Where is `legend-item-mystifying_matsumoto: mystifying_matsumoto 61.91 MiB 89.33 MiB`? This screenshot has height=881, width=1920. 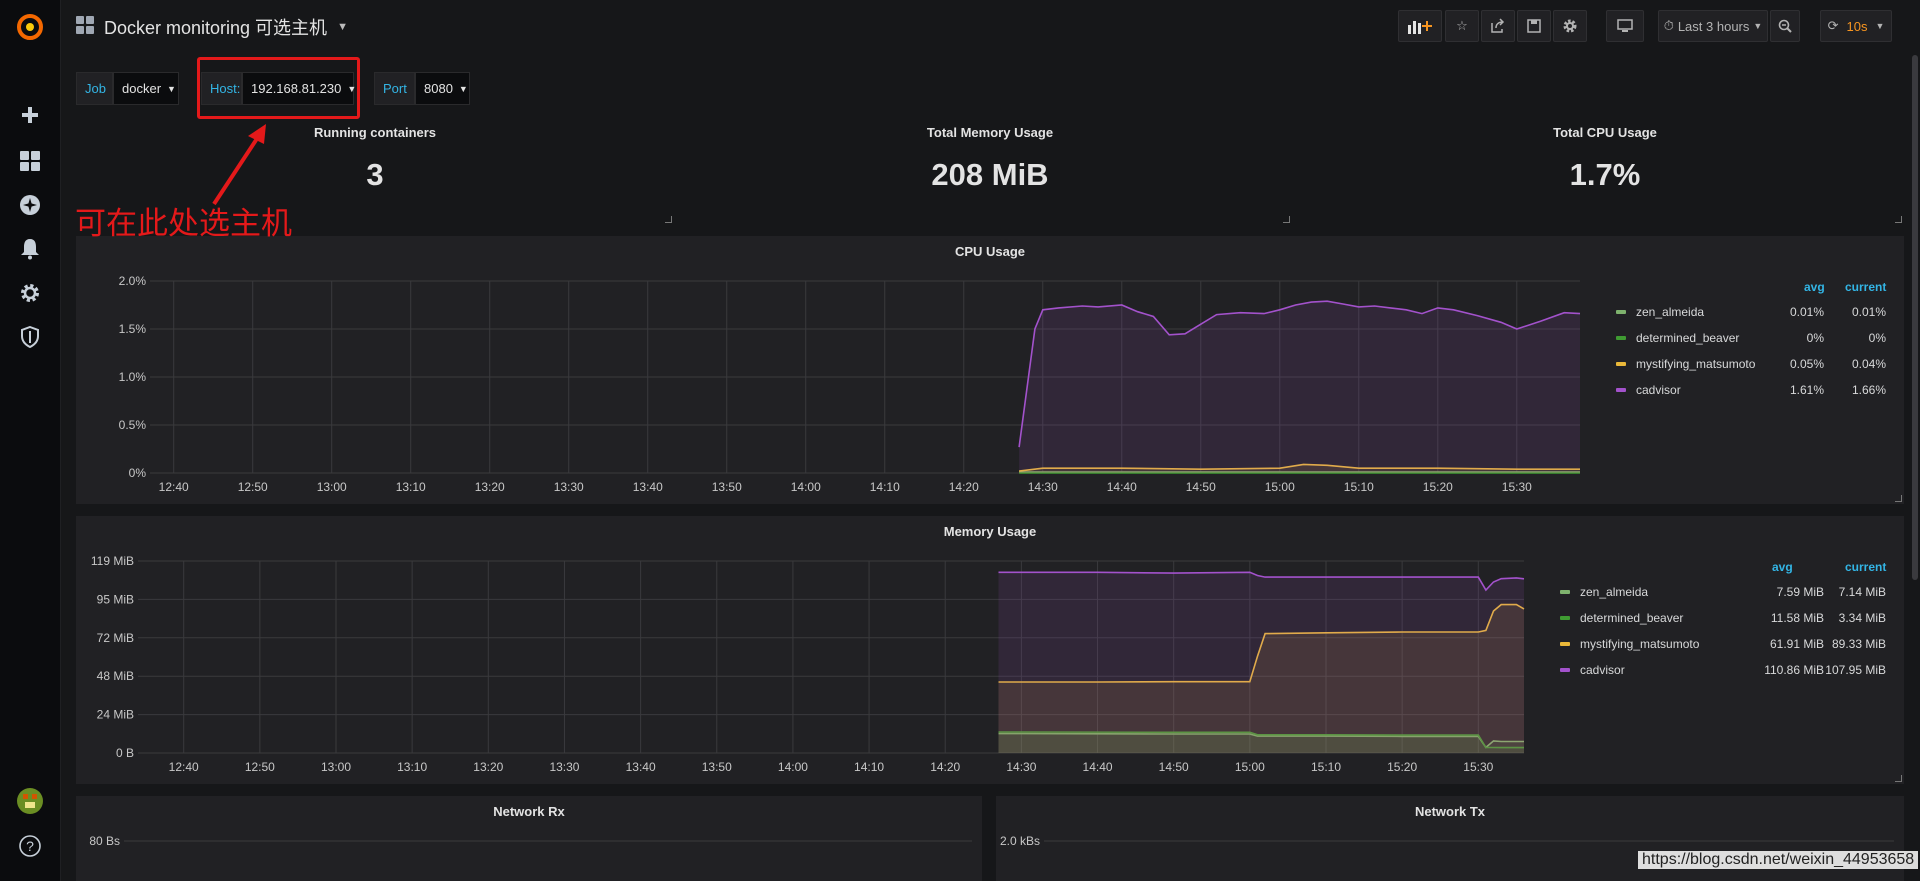
legend-item-mystifying_matsumoto: mystifying_matsumoto 61.91 MiB 89.33 MiB is located at coordinates (1723, 644).